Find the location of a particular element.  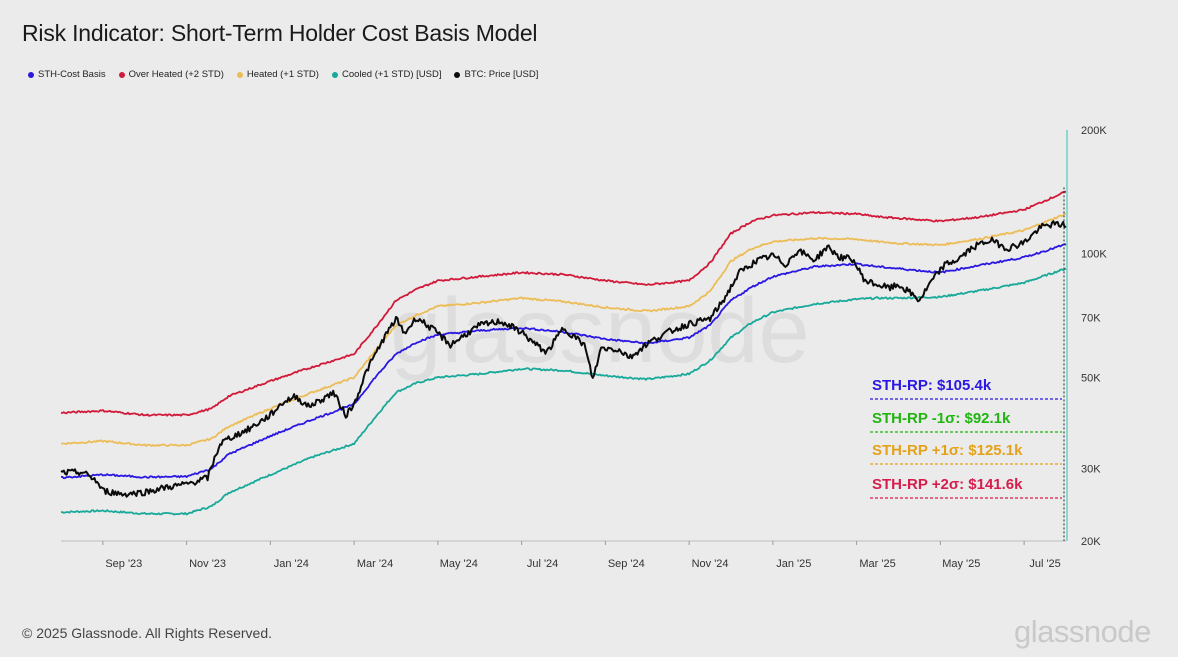

y-tick-label: 50K is located at coordinates (1091, 378).